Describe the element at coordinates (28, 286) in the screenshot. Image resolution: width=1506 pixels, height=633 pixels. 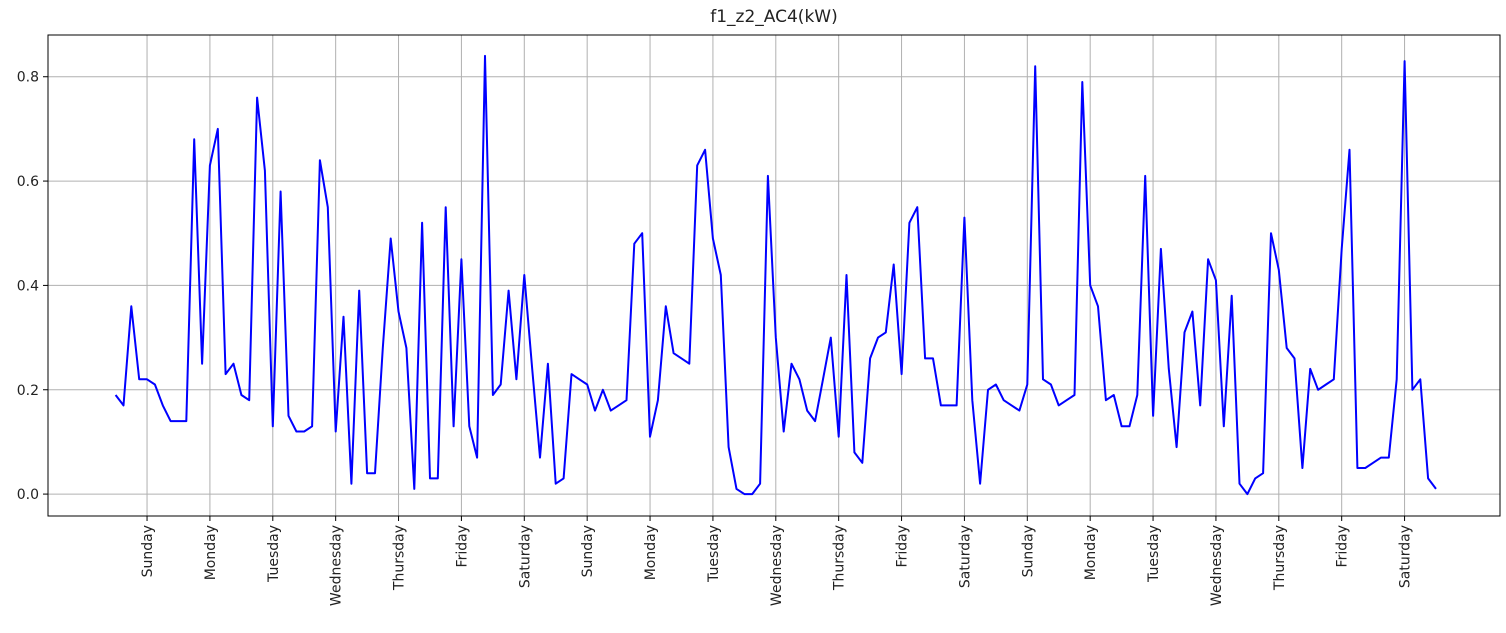
I see `y-tick-label: 0.4` at that location.